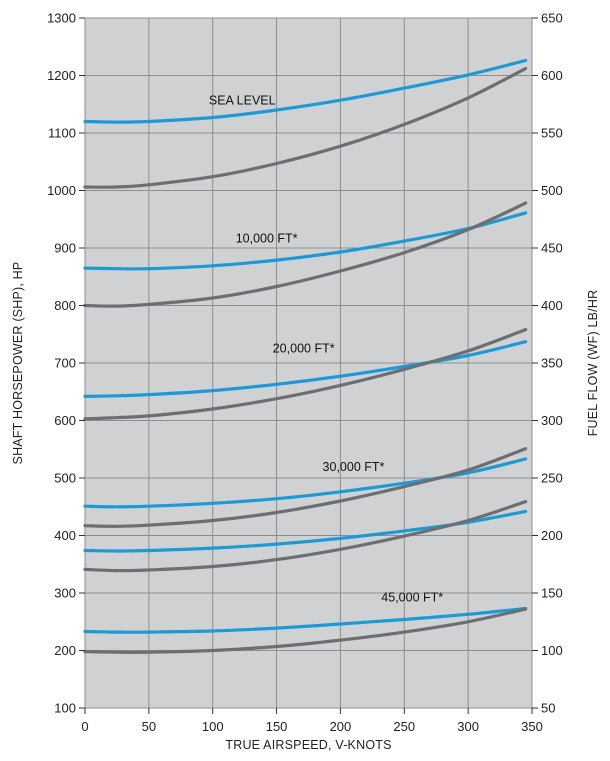 The height and width of the screenshot is (761, 610). Describe the element at coordinates (84, 726) in the screenshot. I see `x-tick-label: 0` at that location.